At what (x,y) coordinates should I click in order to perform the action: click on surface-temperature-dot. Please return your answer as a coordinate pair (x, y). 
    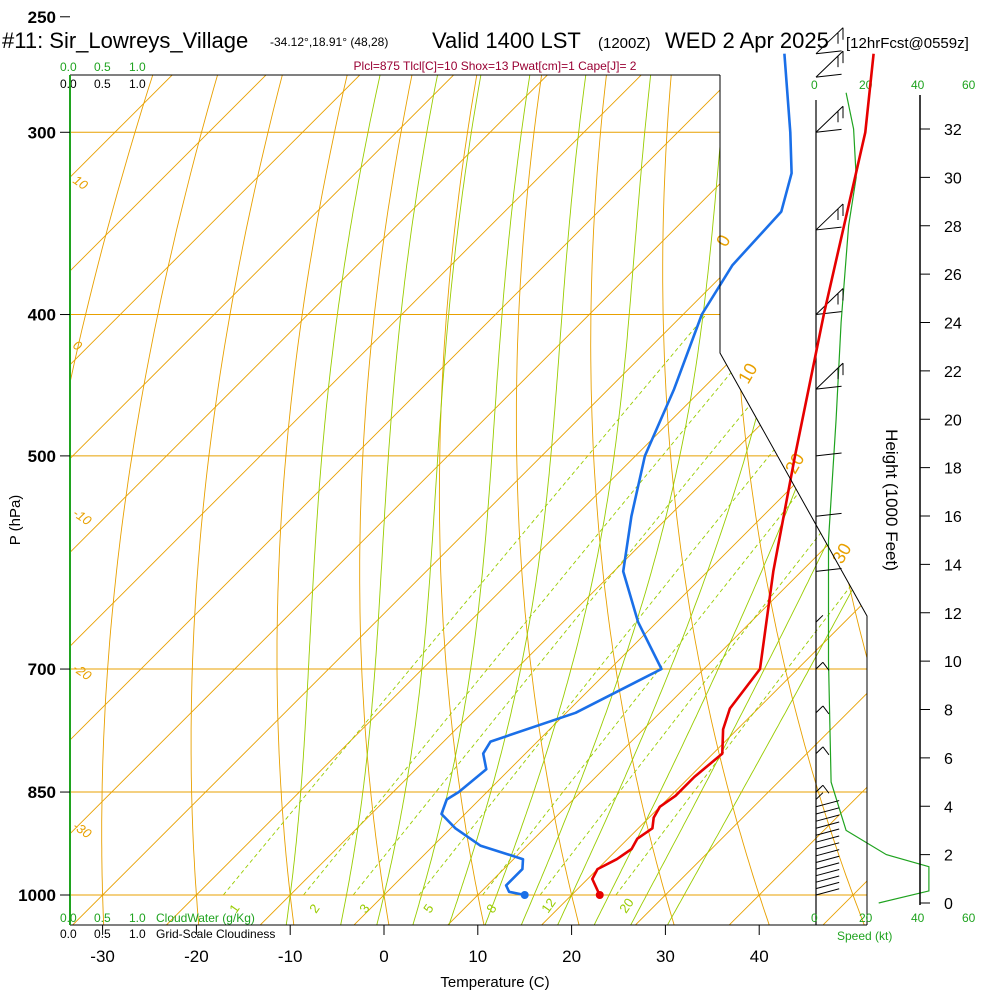
    Looking at the image, I should click on (599, 895).